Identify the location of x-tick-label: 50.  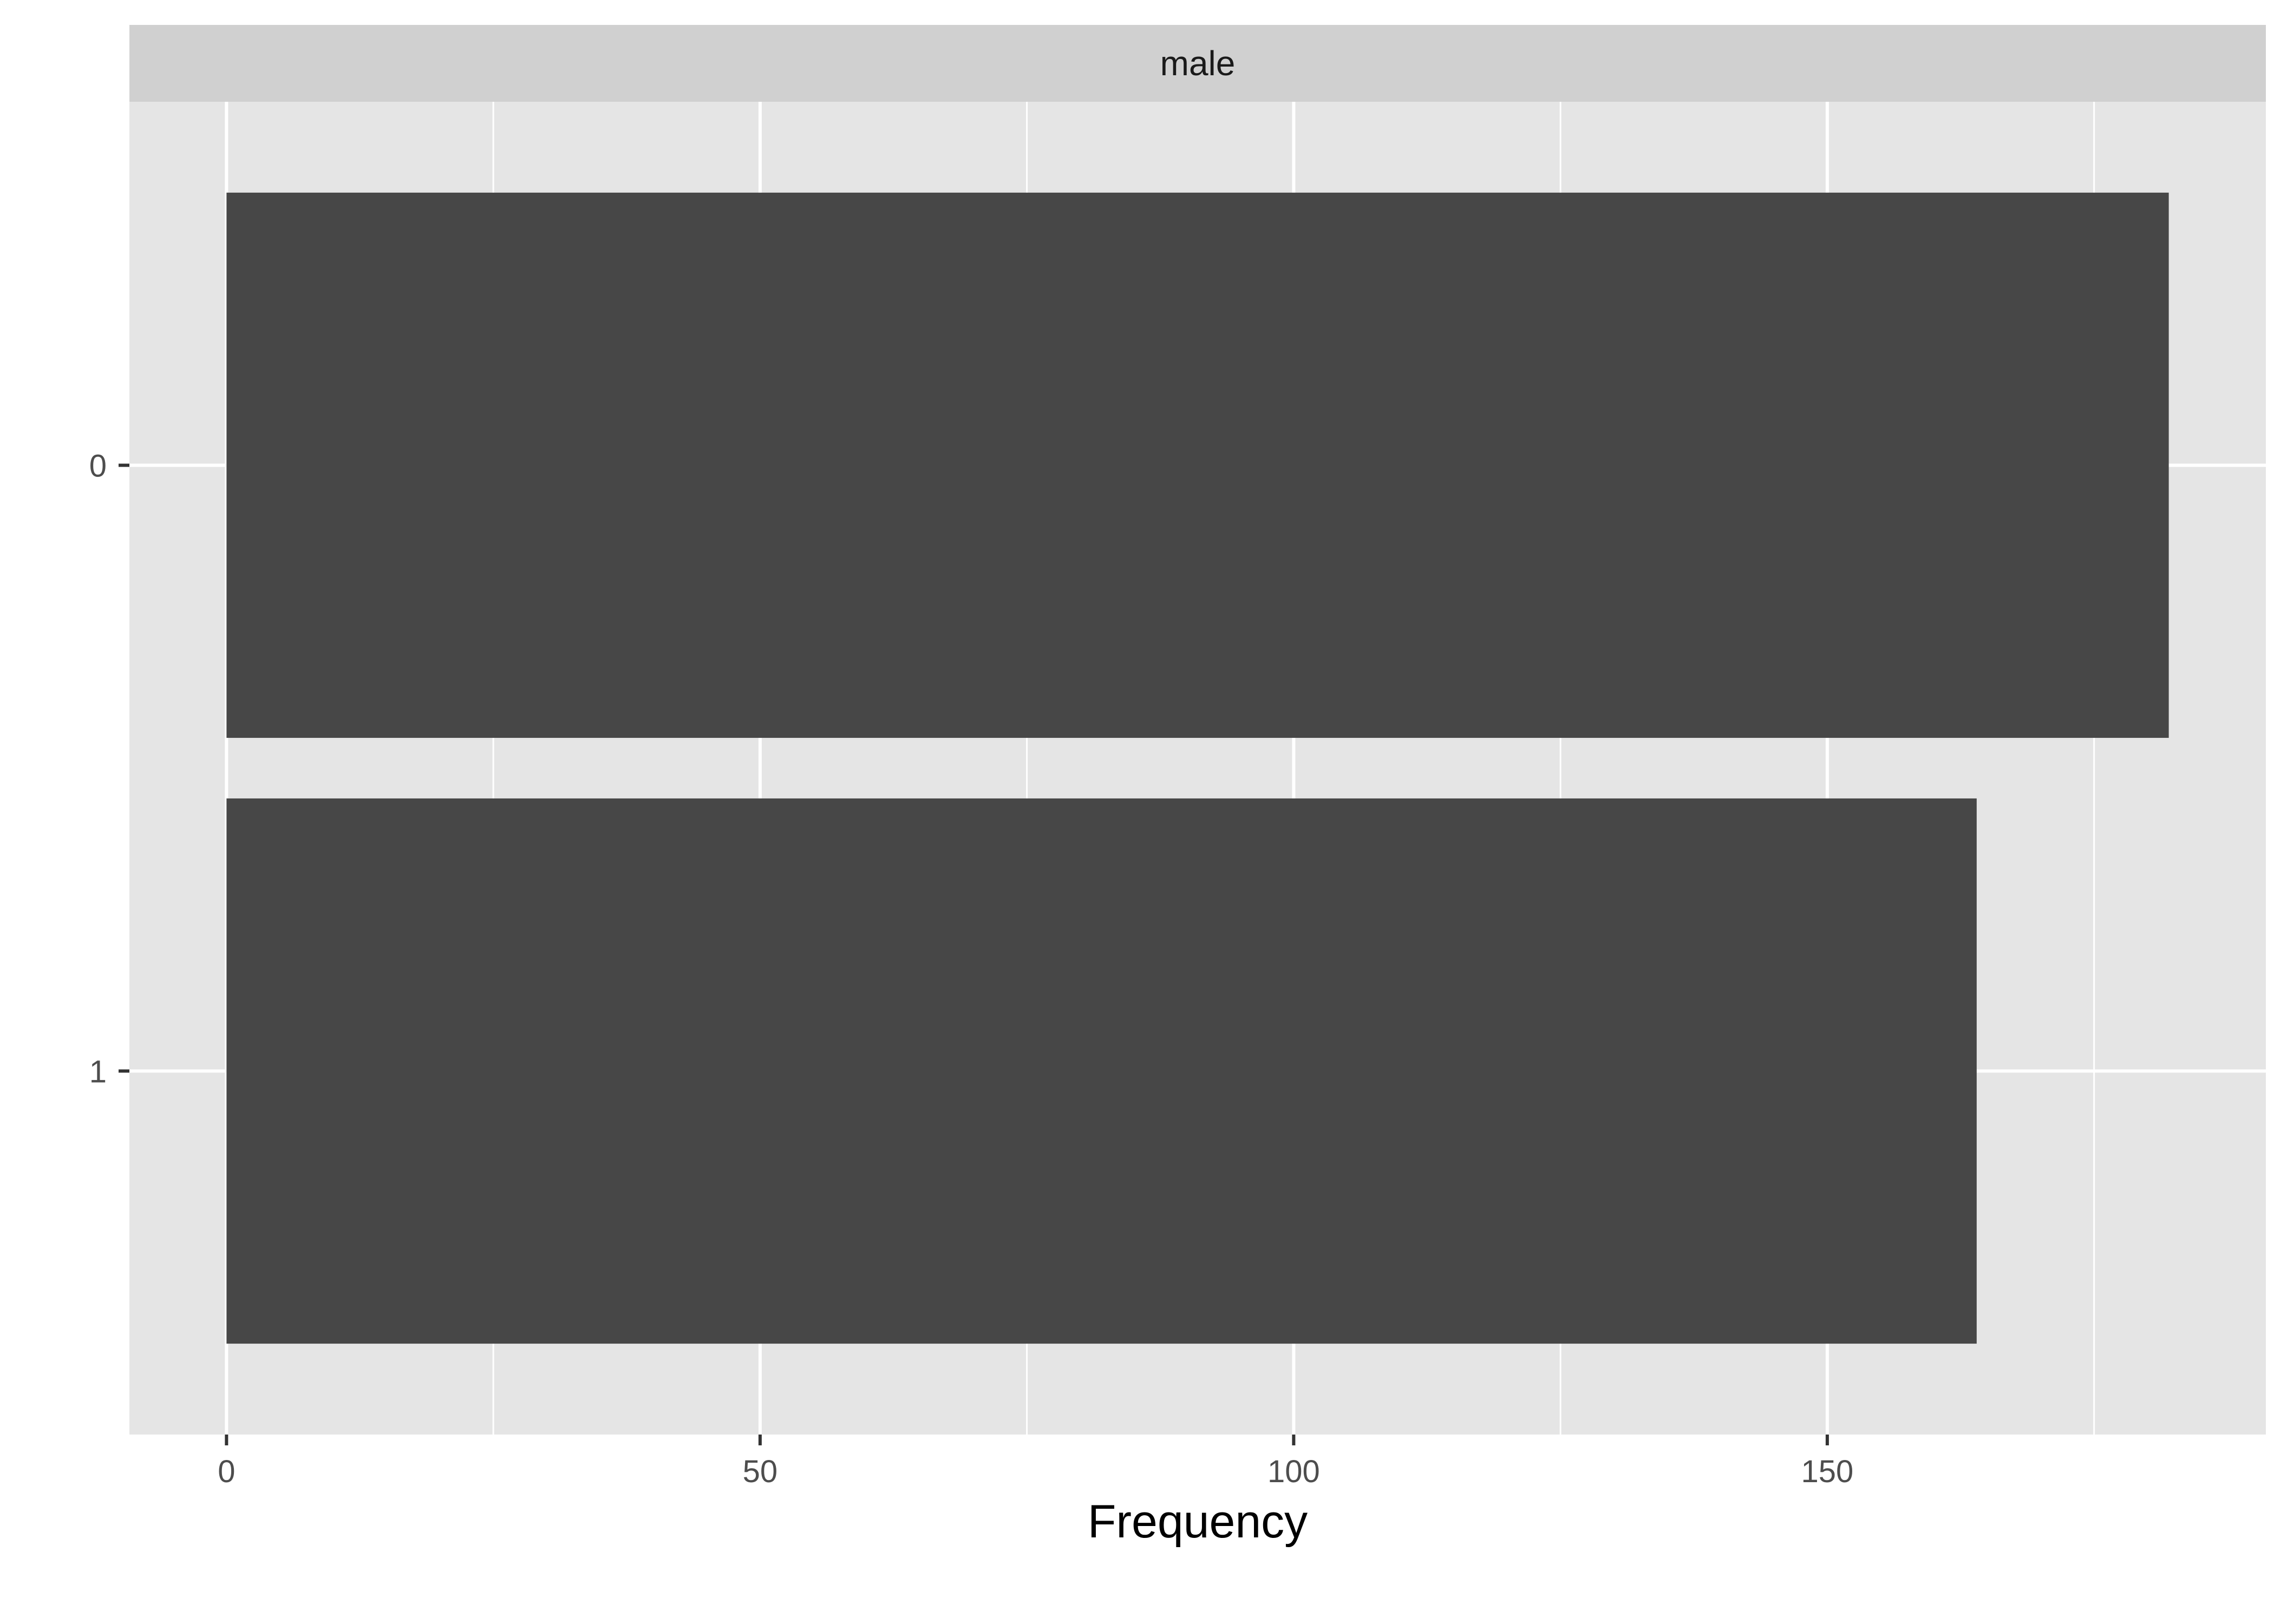
(761, 1472).